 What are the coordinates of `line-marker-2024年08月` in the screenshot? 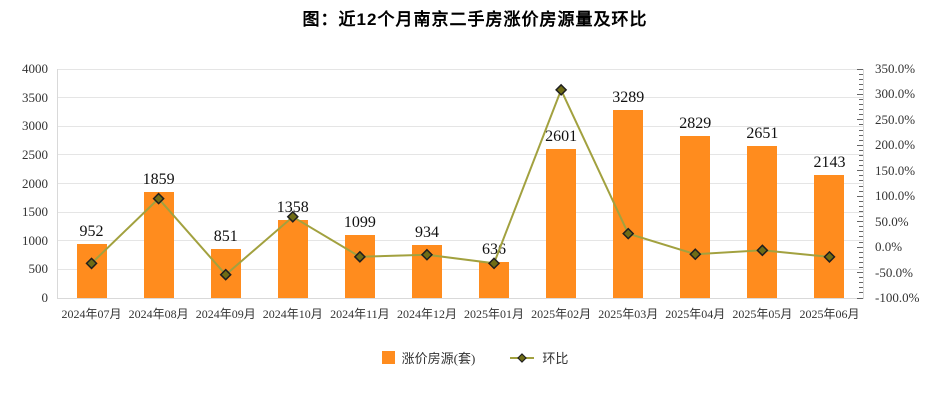 It's located at (158, 198).